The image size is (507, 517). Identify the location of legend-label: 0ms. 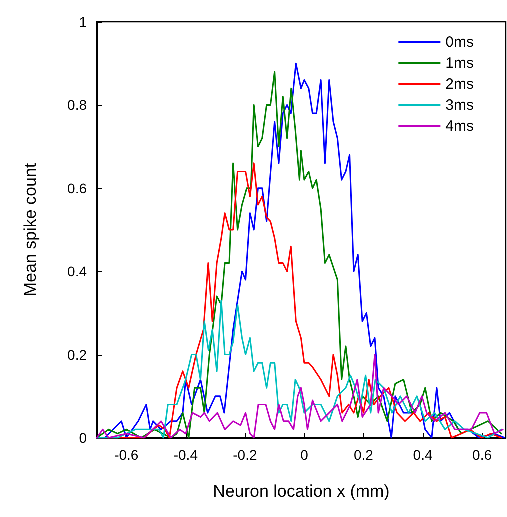
(460, 42).